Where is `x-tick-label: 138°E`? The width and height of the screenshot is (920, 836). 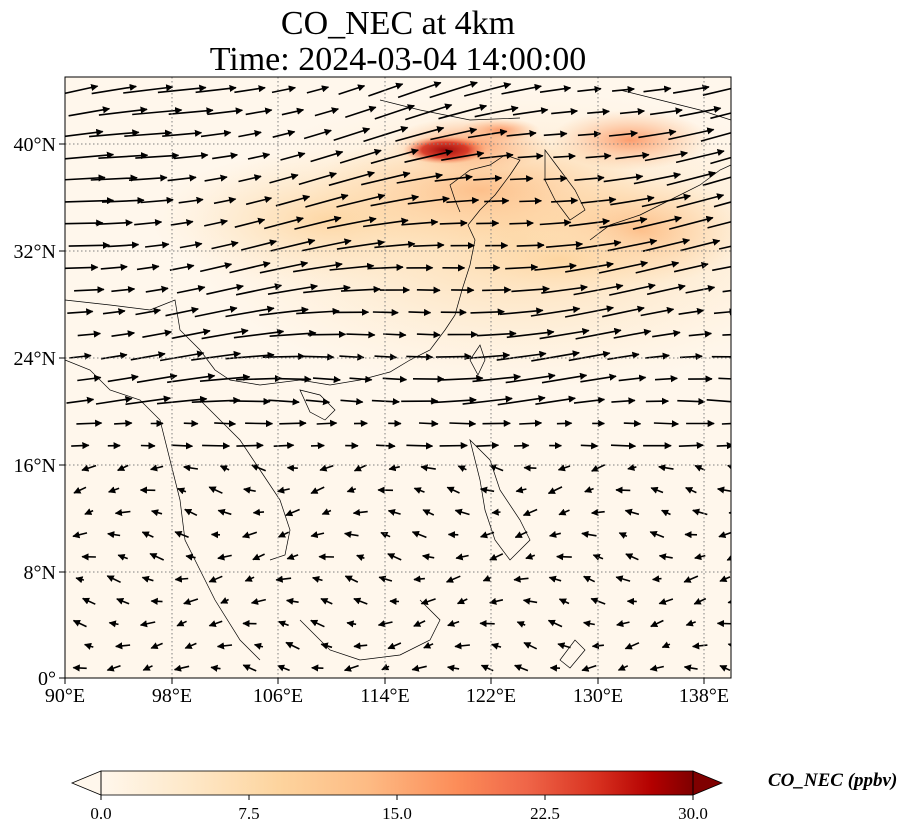
x-tick-label: 138°E is located at coordinates (704, 696).